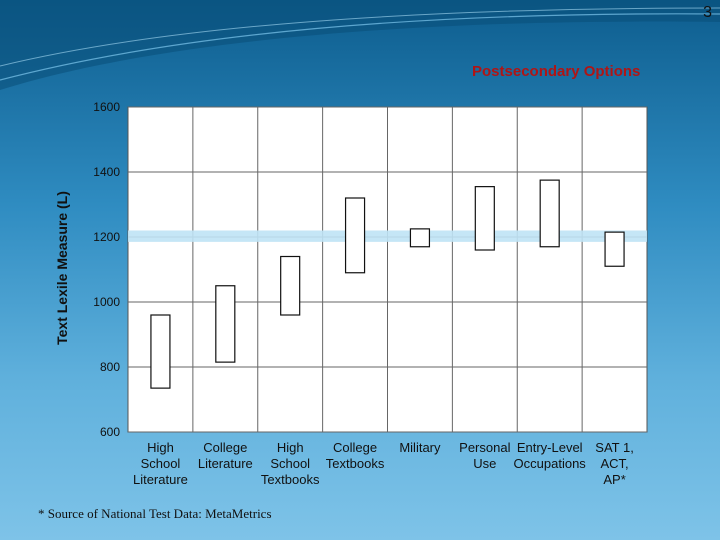  What do you see at coordinates (106, 237) in the screenshot?
I see `y-tick-label: 1200` at bounding box center [106, 237].